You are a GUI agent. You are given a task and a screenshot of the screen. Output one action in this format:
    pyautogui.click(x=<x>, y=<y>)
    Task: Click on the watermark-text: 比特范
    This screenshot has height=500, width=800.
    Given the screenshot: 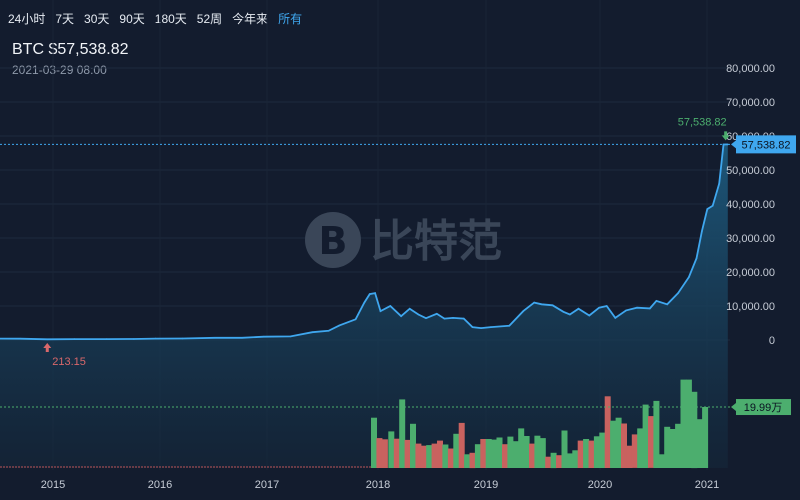 What is the action you would take?
    pyautogui.click(x=436, y=241)
    